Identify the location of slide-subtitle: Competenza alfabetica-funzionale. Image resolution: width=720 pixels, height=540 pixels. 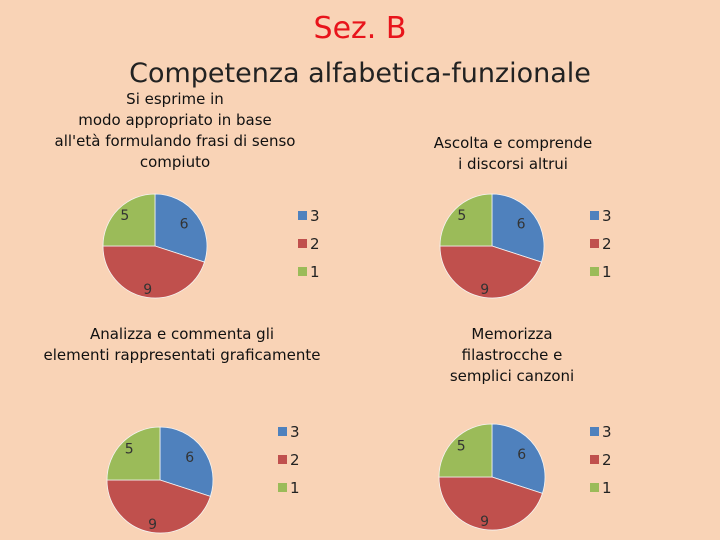
(360, 73).